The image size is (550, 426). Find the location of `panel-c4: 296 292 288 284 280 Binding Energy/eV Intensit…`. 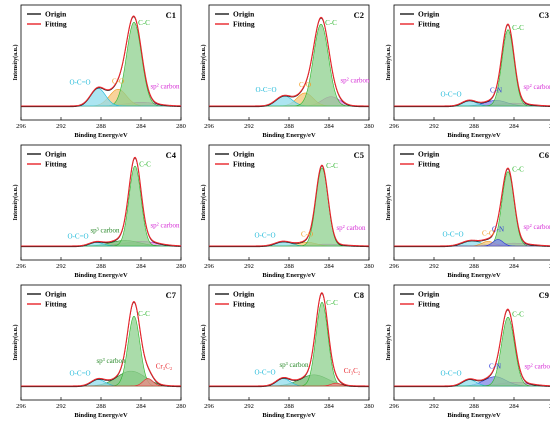

panel-c4: 296 292 288 284 280 Binding Energy/eV Intensit… is located at coordinates (99, 211).